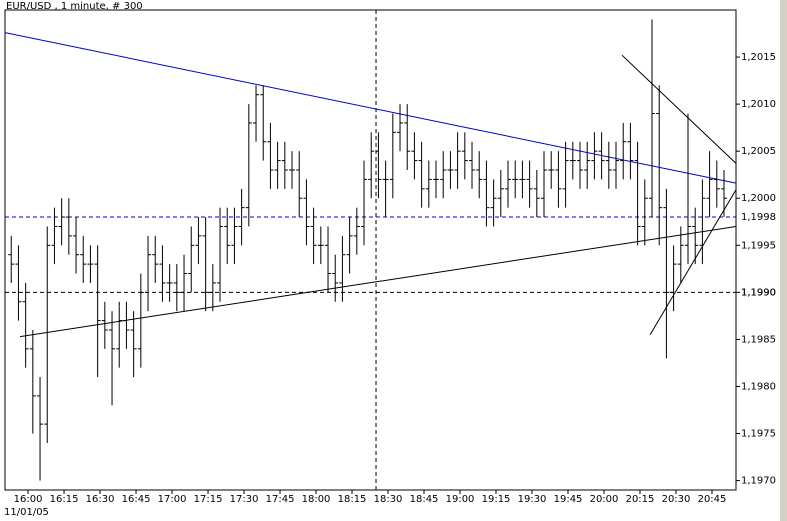 This screenshot has height=521, width=787. Describe the element at coordinates (568, 499) in the screenshot. I see `x-tick-label: 19:45` at that location.